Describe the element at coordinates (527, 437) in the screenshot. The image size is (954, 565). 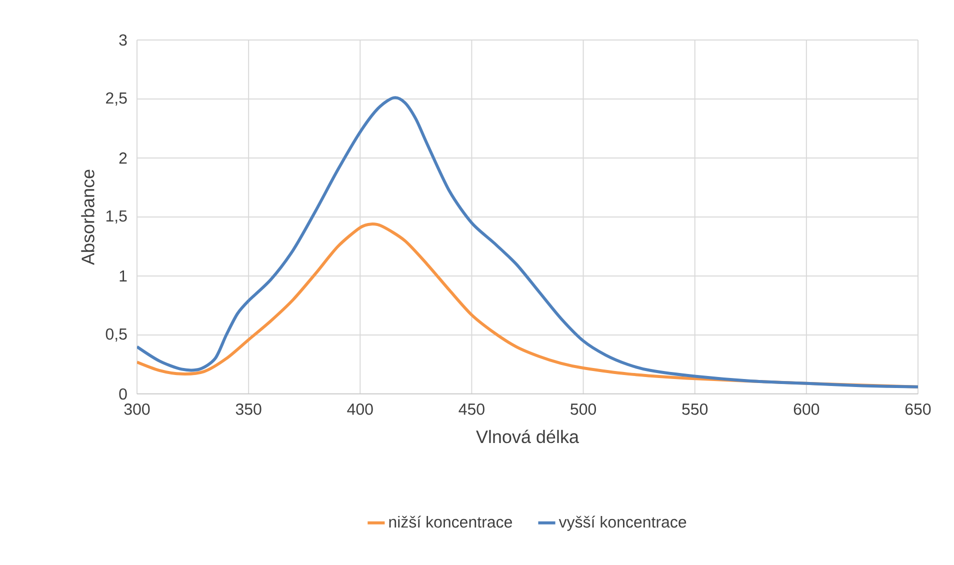
I see `x-axis-title: Vlnová délka` at that location.